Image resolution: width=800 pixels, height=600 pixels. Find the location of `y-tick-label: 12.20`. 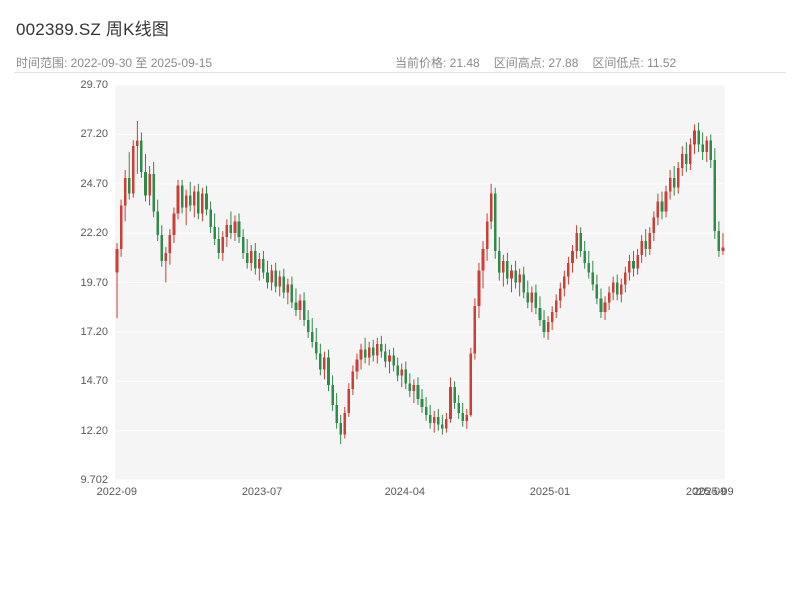

y-tick-label: 12.20 is located at coordinates (94, 430).